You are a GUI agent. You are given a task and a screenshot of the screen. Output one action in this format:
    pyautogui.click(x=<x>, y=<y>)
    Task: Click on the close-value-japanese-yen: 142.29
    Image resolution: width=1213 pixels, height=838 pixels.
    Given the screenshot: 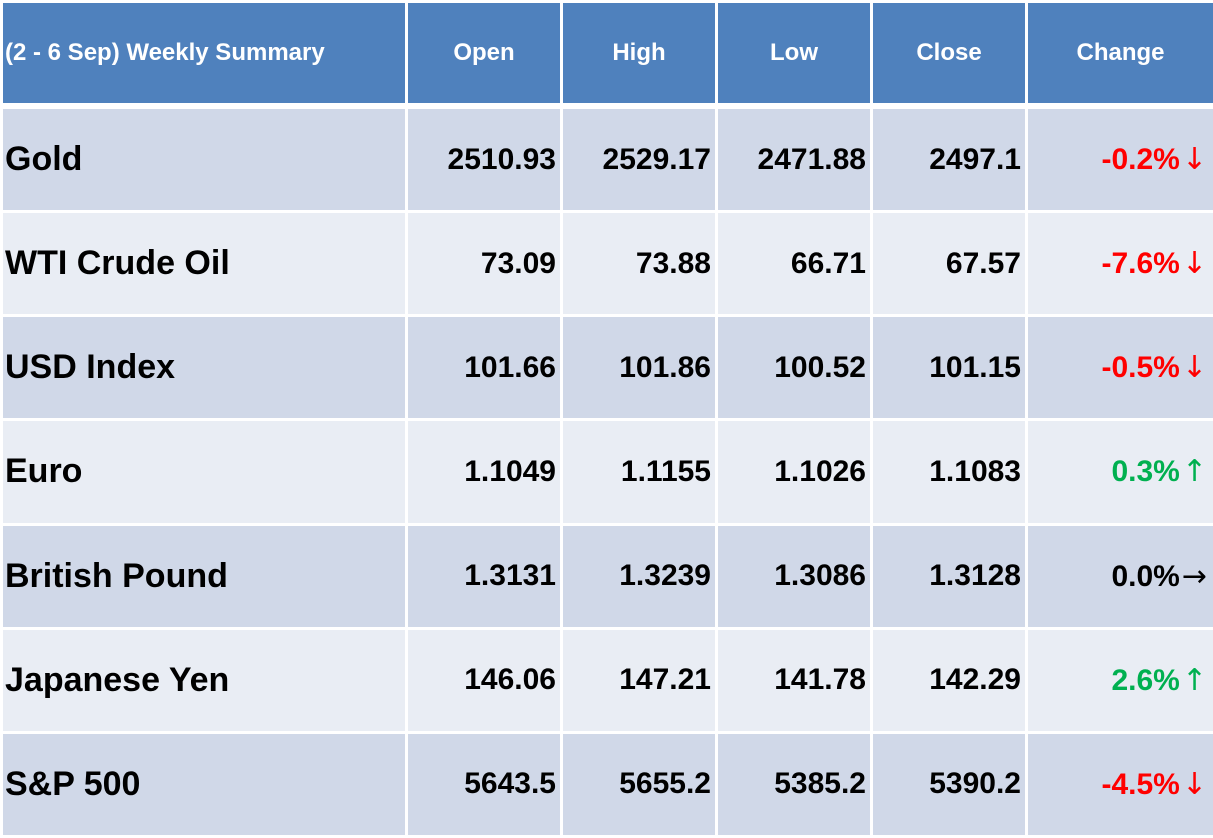 What is the action you would take?
    pyautogui.click(x=949, y=680)
    